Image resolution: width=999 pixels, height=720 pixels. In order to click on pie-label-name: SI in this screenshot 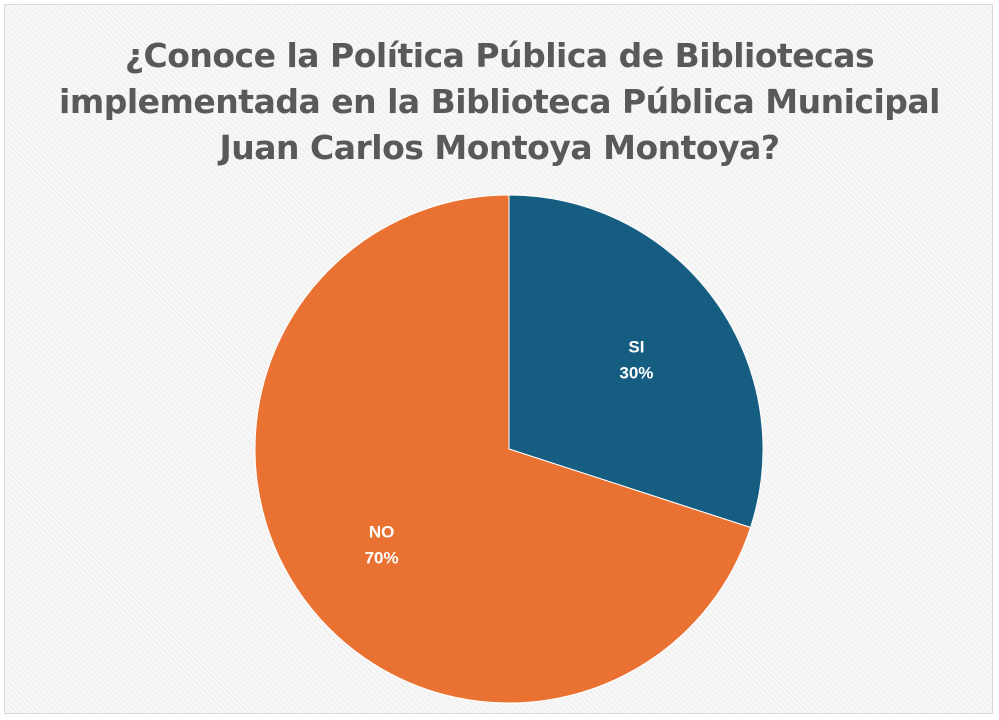, I will do `click(636, 346)`.